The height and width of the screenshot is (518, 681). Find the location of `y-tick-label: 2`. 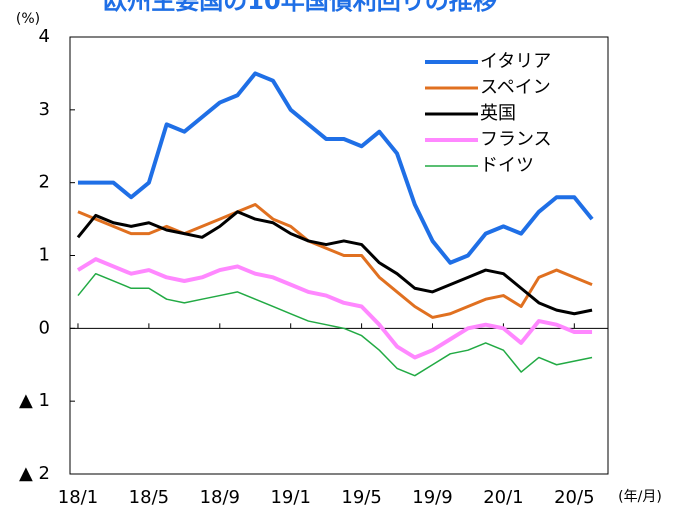

y-tick-label: 2 is located at coordinates (44, 182).